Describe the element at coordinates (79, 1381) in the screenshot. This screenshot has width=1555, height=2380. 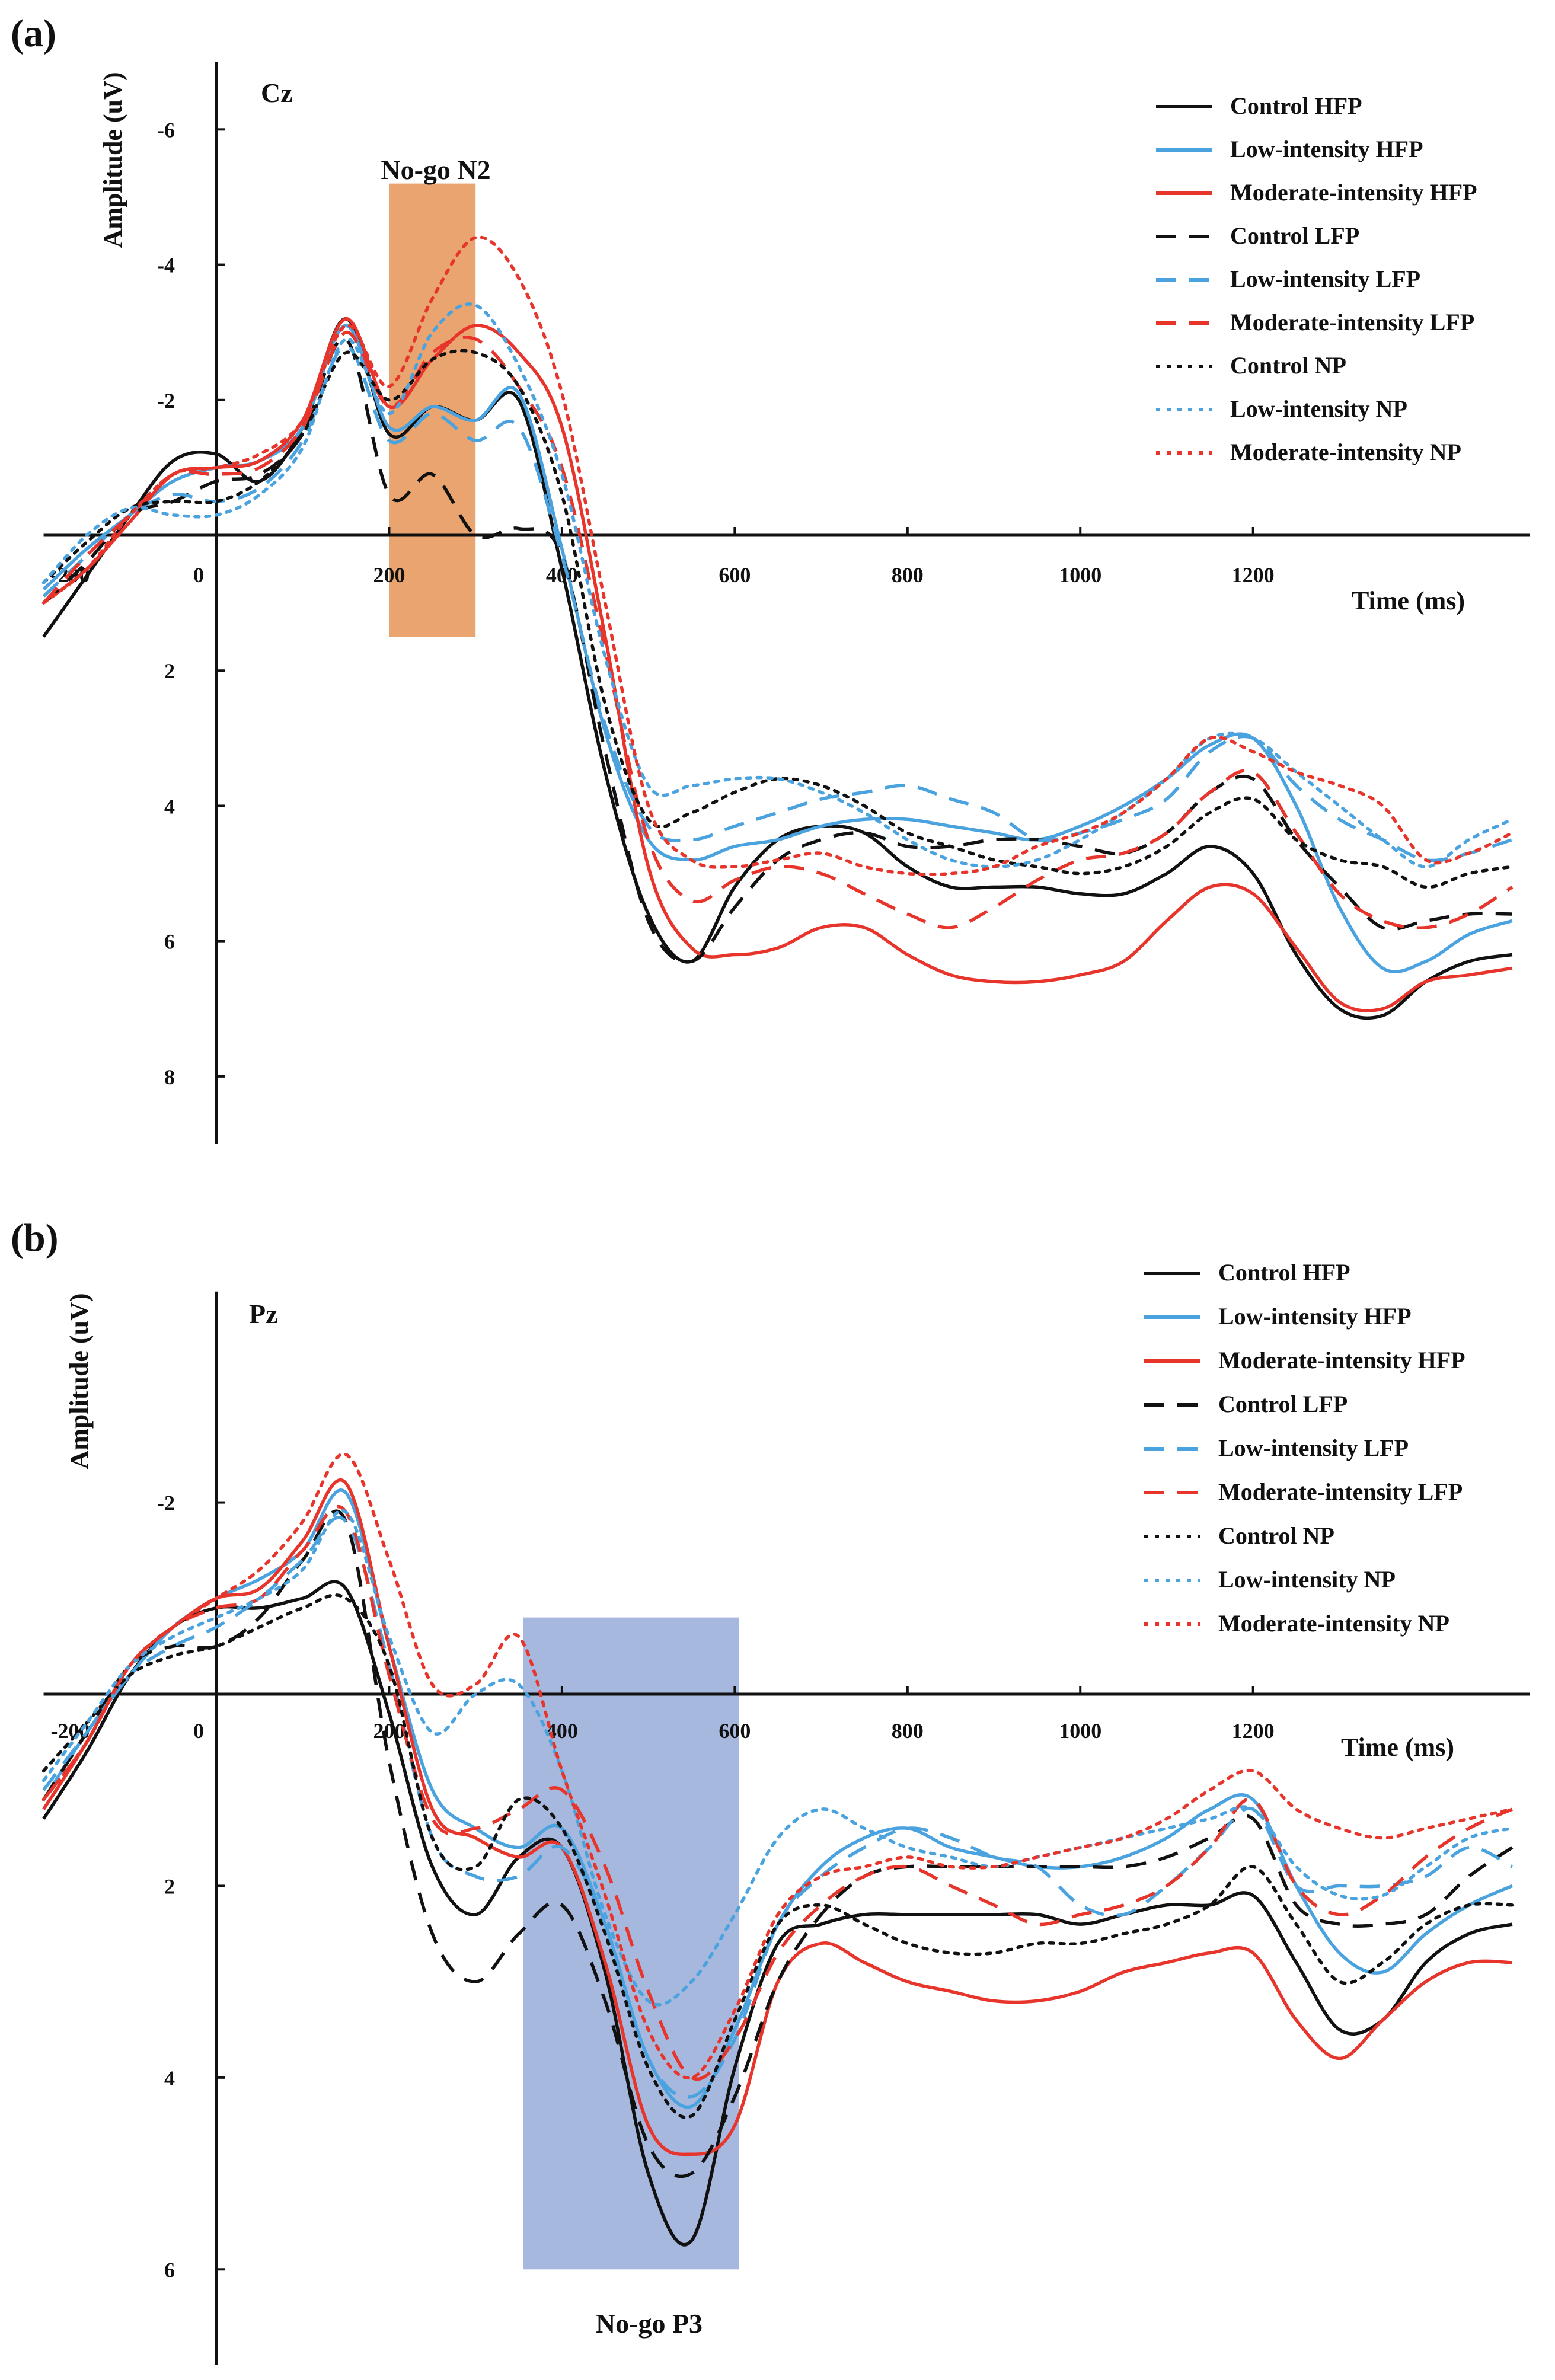
I see `y-axis-title-b: Amplitude (uV)` at that location.